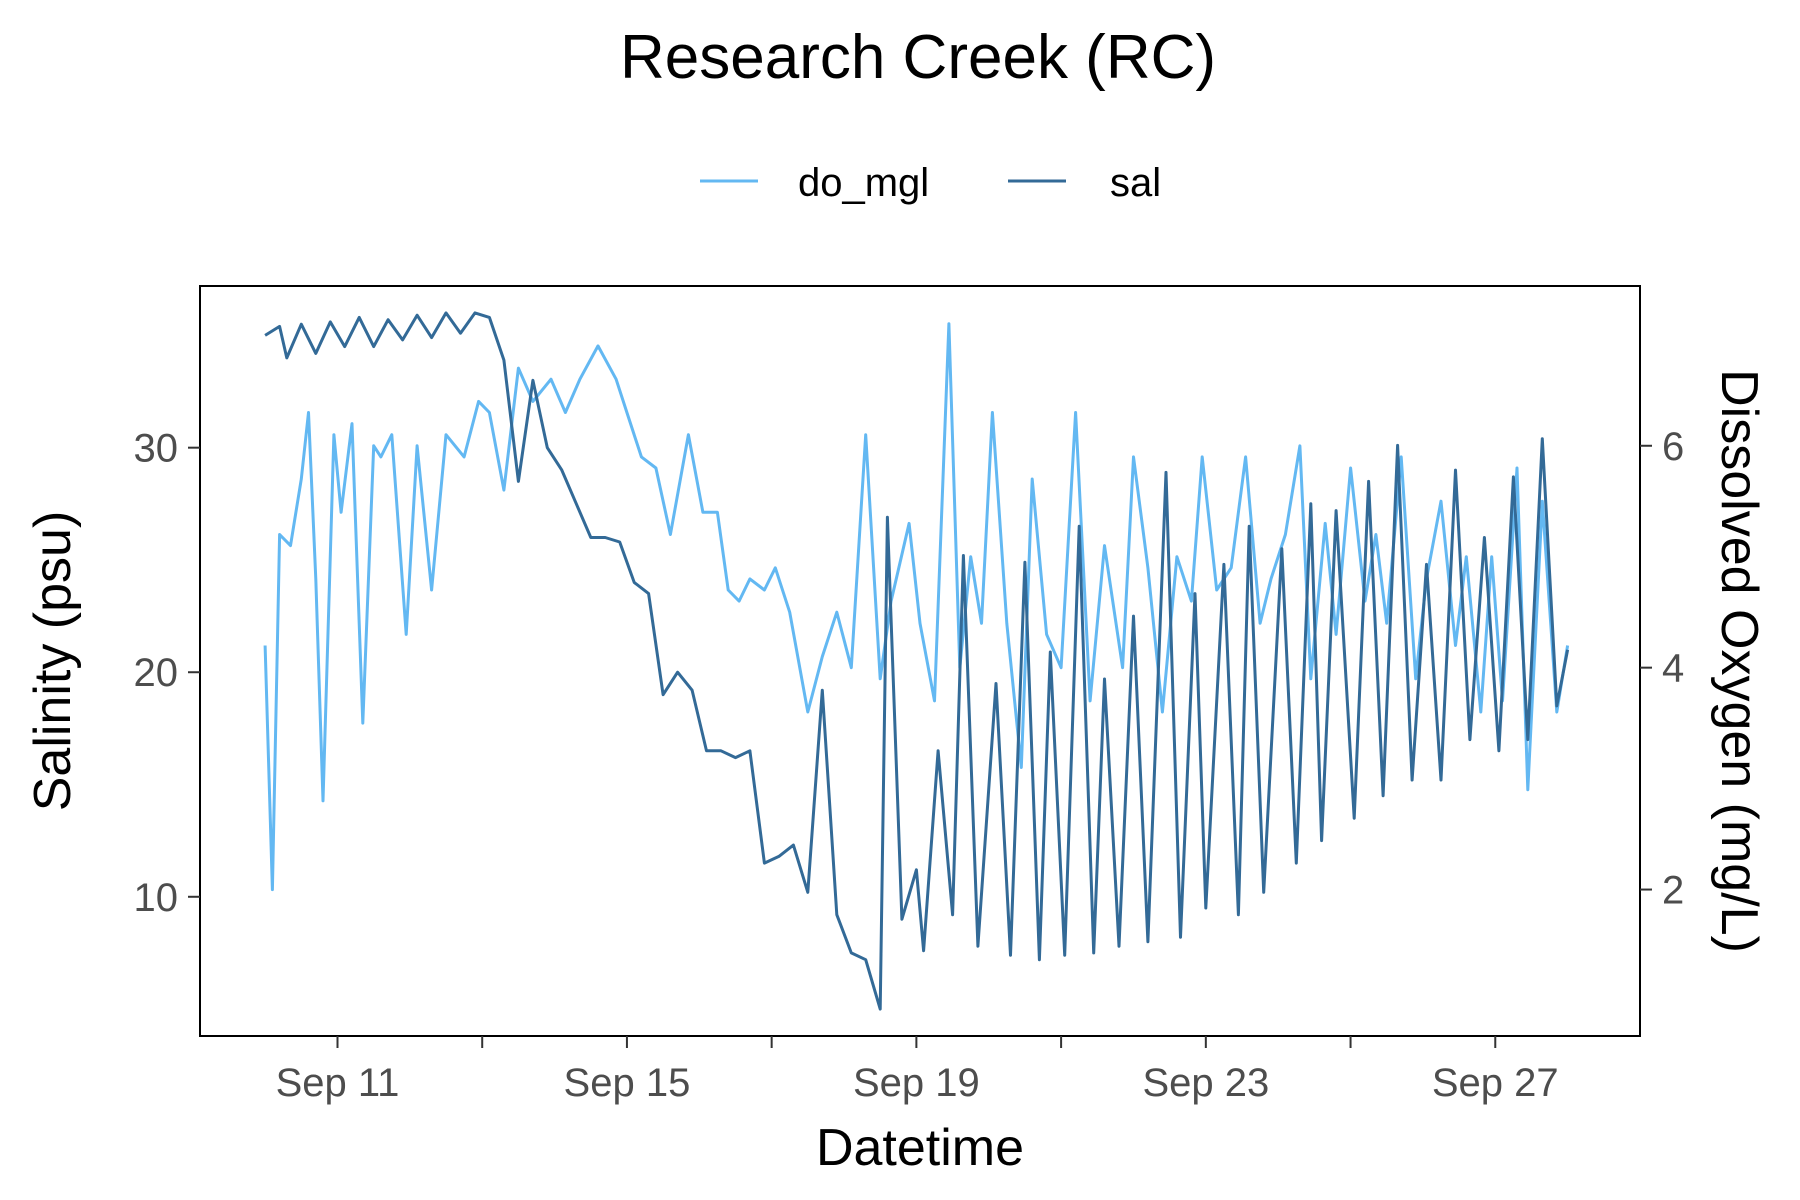 The width and height of the screenshot is (1800, 1200). What do you see at coordinates (930, 183) in the screenshot?
I see `legend: do_mgl sal` at bounding box center [930, 183].